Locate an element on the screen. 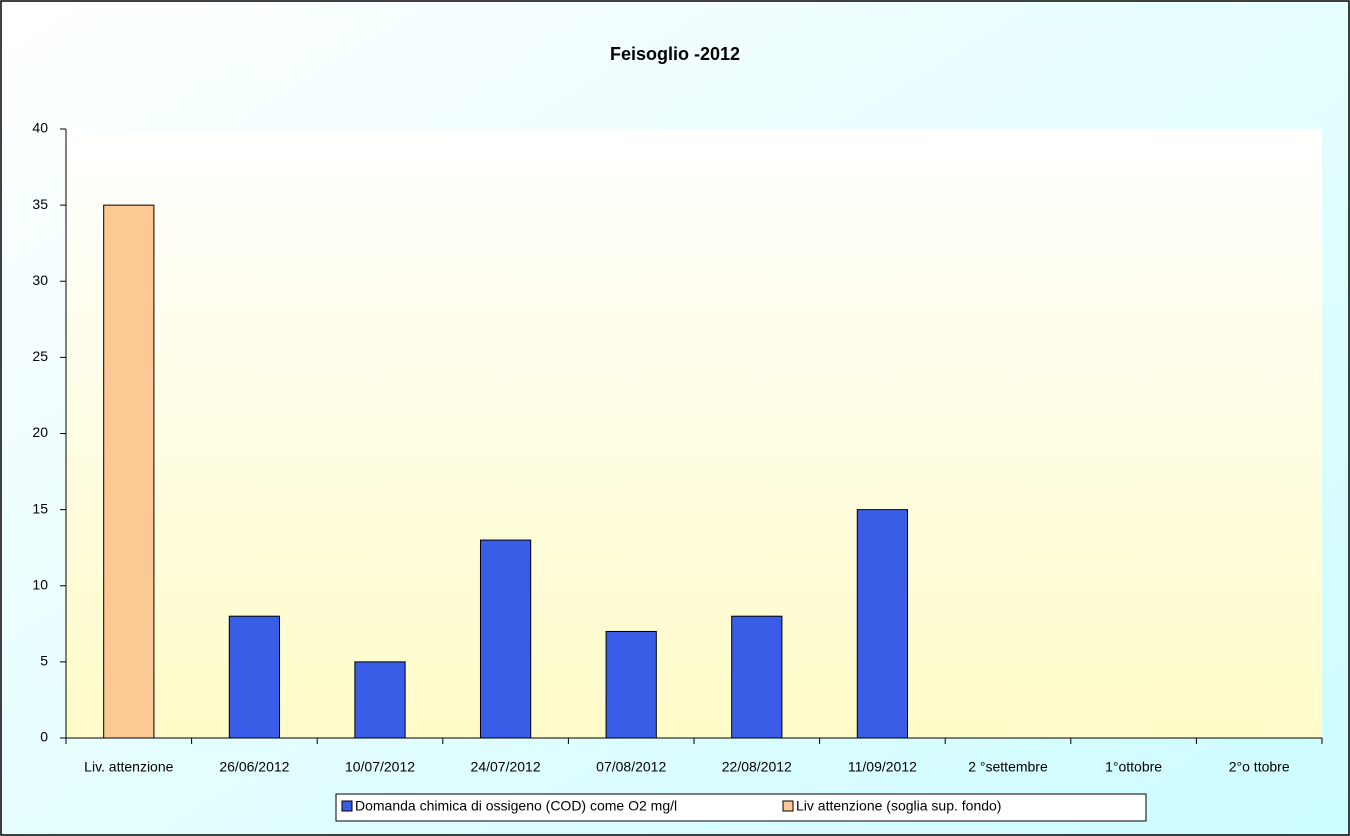  legend-box is located at coordinates (741, 807).